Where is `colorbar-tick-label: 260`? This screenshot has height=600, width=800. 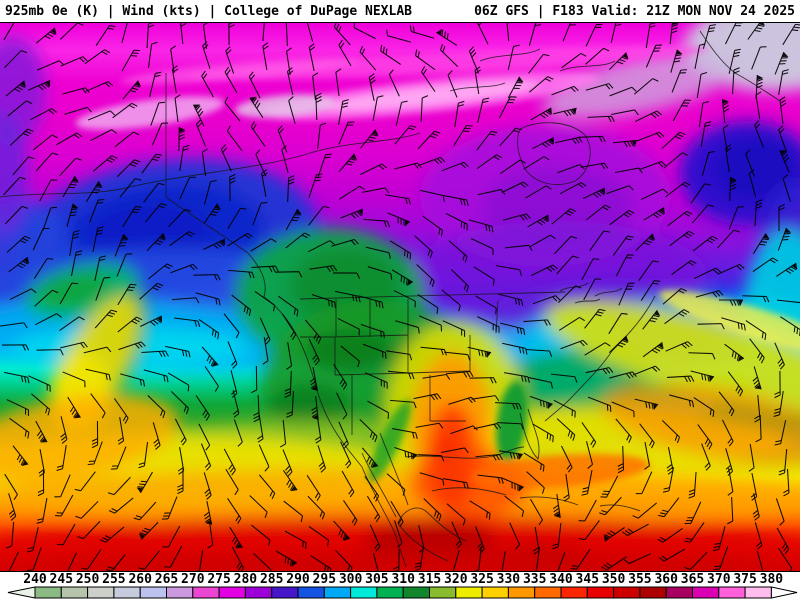
colorbar-tick-label: 260 is located at coordinates (140, 579).